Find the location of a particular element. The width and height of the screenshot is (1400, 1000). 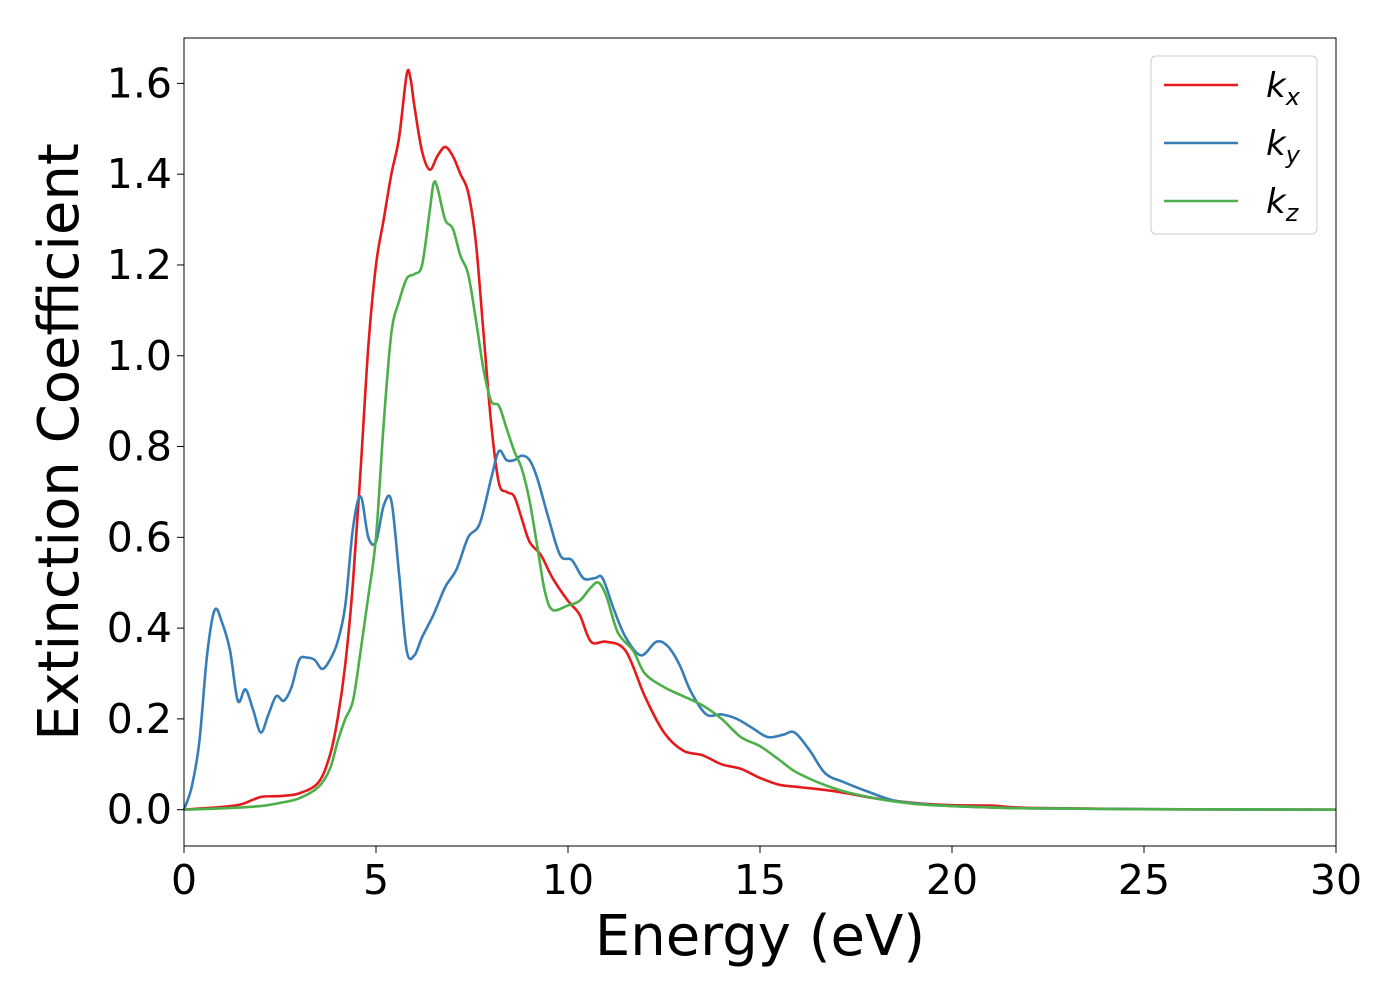

x-axis-ticks: 0 5 10 15 20 25 30 is located at coordinates (766, 875).